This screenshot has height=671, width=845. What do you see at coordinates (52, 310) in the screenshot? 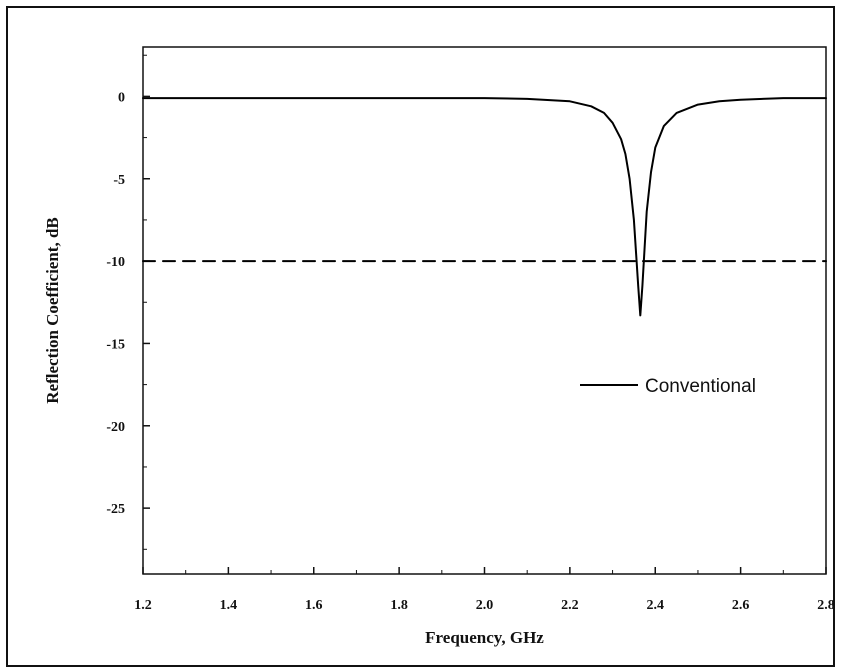
I see `y-axis-title: Reflection Coefficient, dB` at bounding box center [52, 310].